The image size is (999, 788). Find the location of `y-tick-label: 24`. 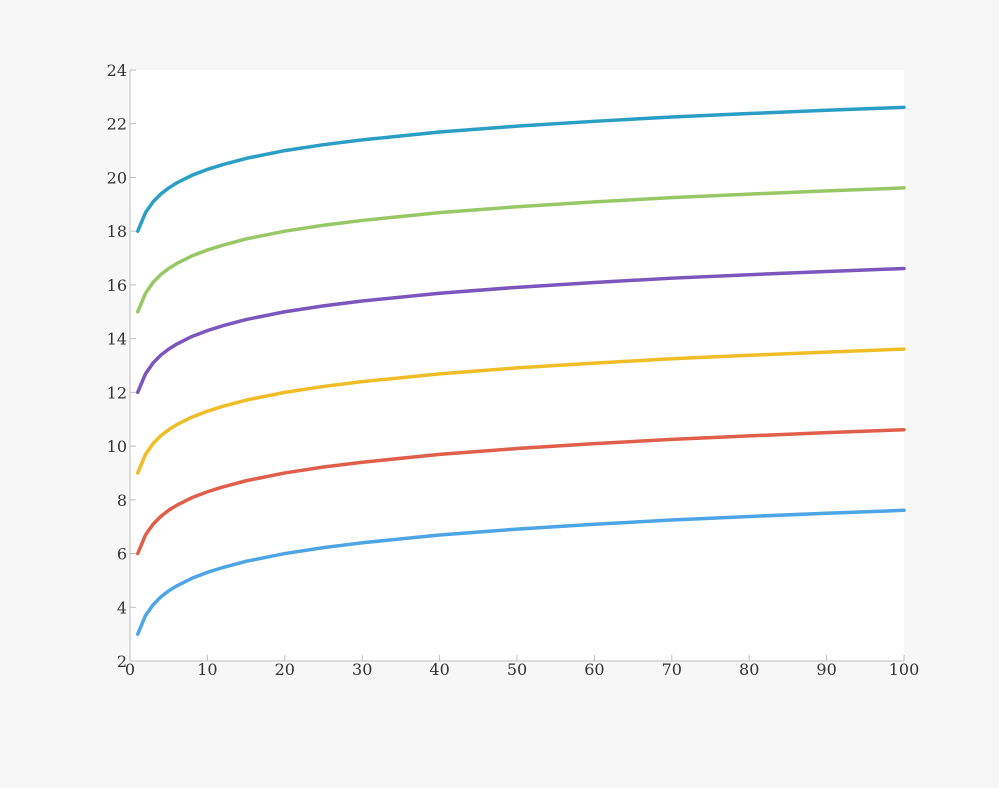

y-tick-label: 24 is located at coordinates (117, 70).